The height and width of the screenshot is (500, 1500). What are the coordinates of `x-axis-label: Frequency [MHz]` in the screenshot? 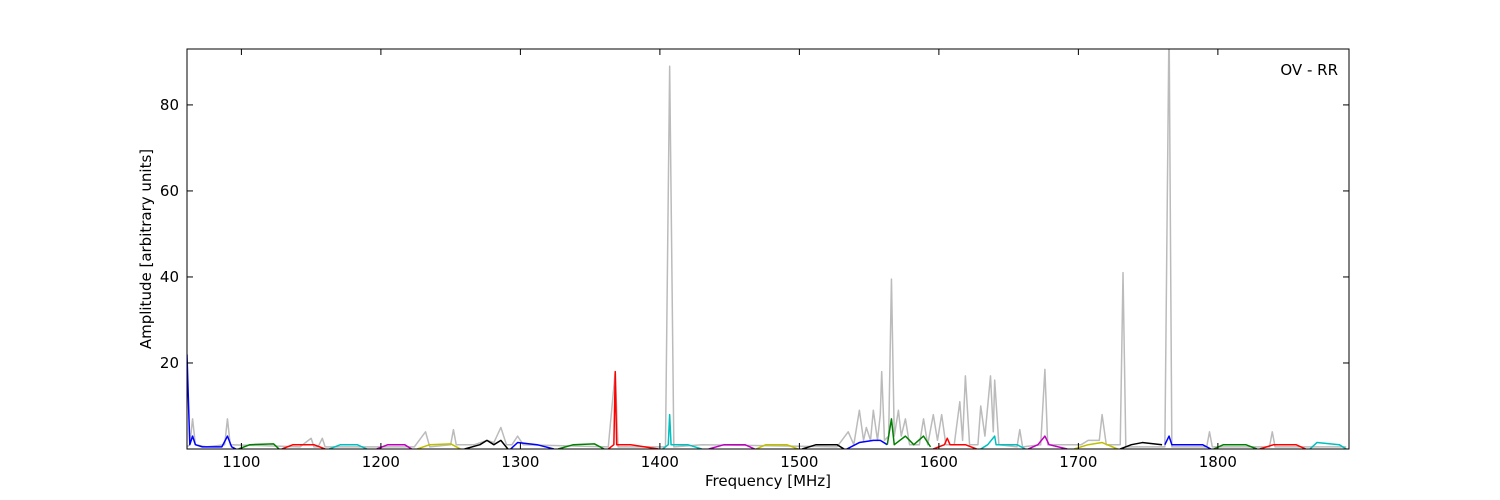 It's located at (768, 481).